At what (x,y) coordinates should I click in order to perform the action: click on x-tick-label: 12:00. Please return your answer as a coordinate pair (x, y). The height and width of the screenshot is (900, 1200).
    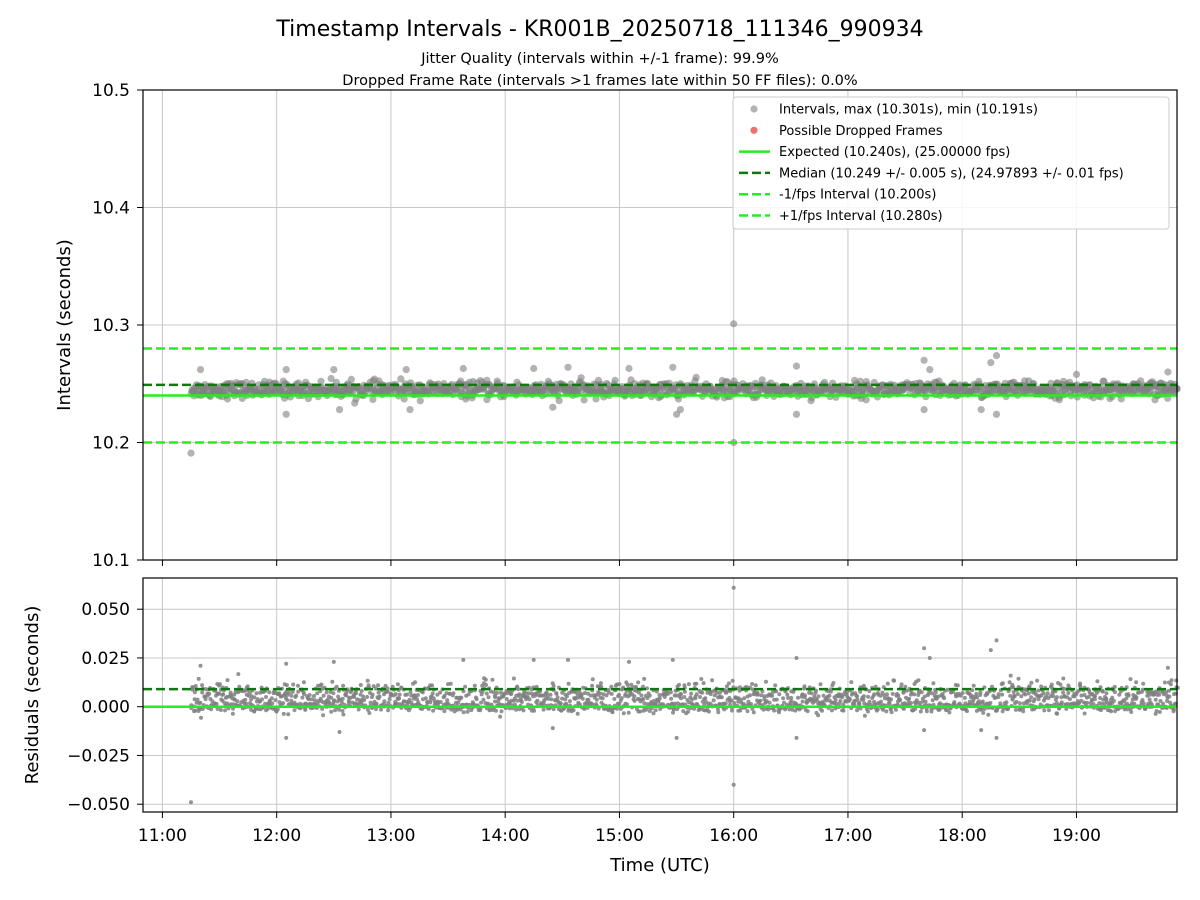
    Looking at the image, I should click on (276, 836).